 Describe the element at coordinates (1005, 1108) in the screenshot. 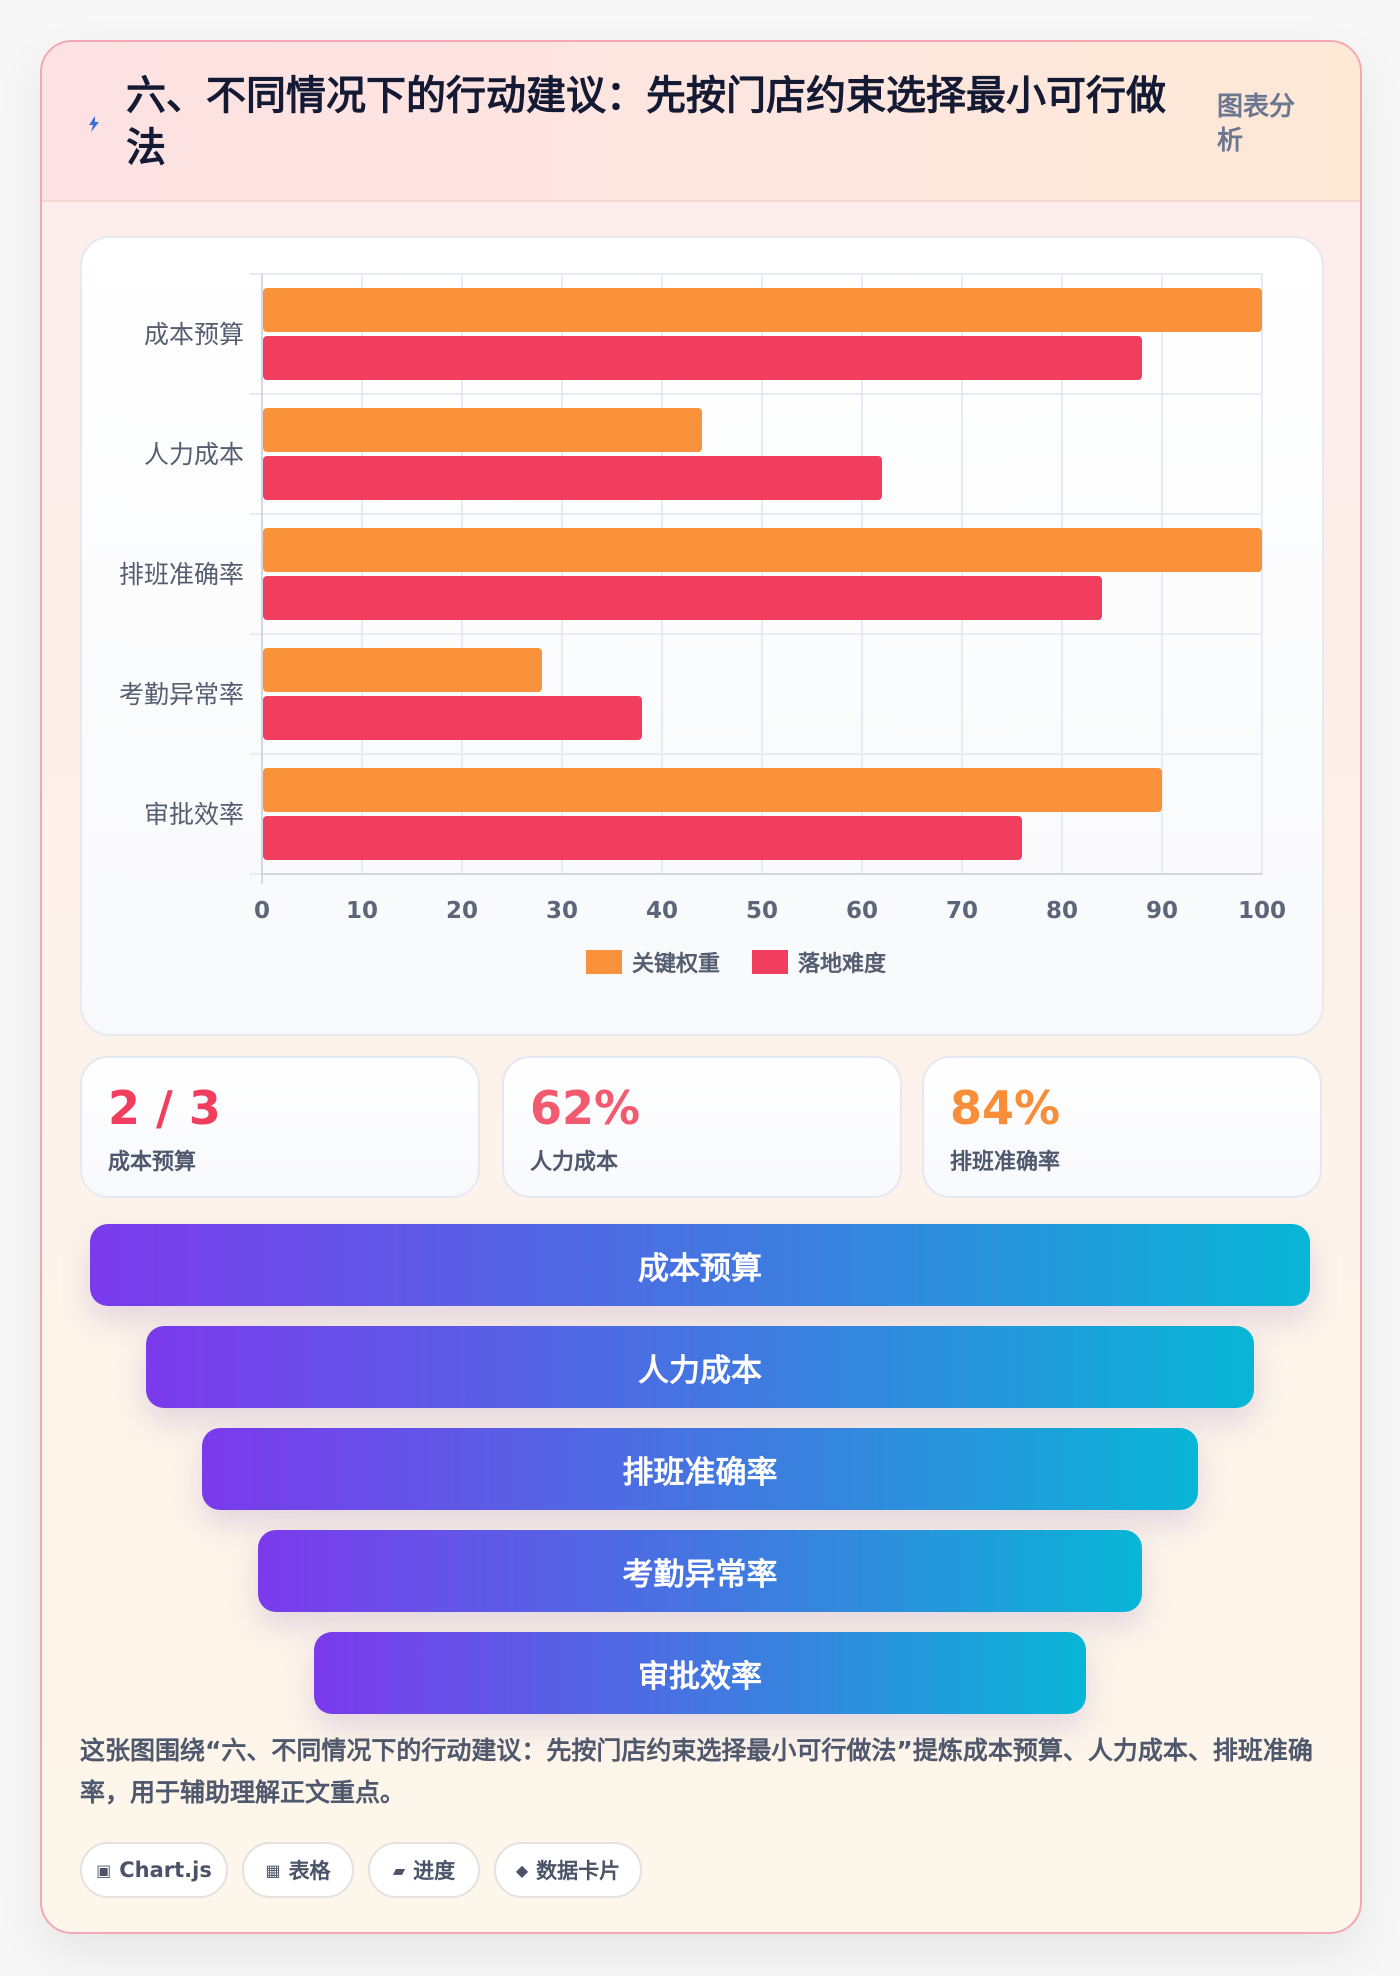

I see `kpi-value: 84%` at that location.